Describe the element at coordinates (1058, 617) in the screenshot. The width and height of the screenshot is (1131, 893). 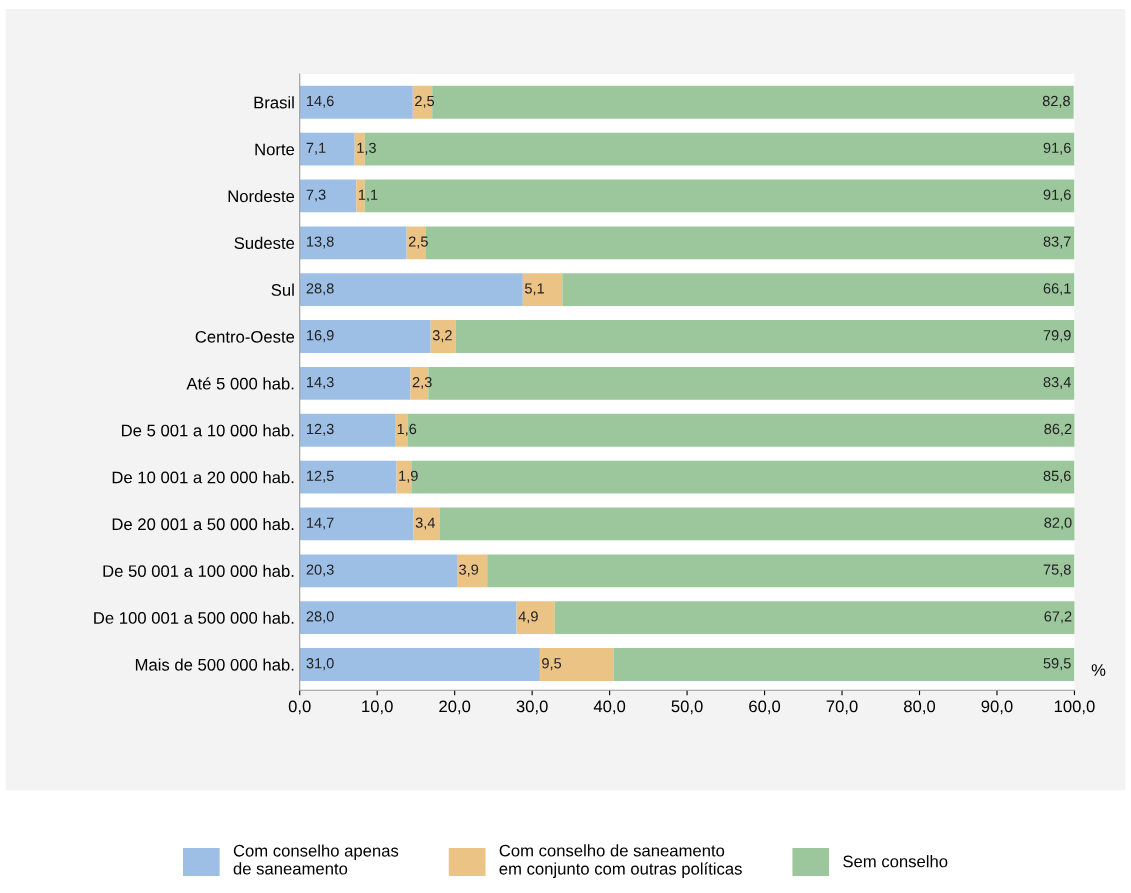
I see `data-label: 67,2` at that location.